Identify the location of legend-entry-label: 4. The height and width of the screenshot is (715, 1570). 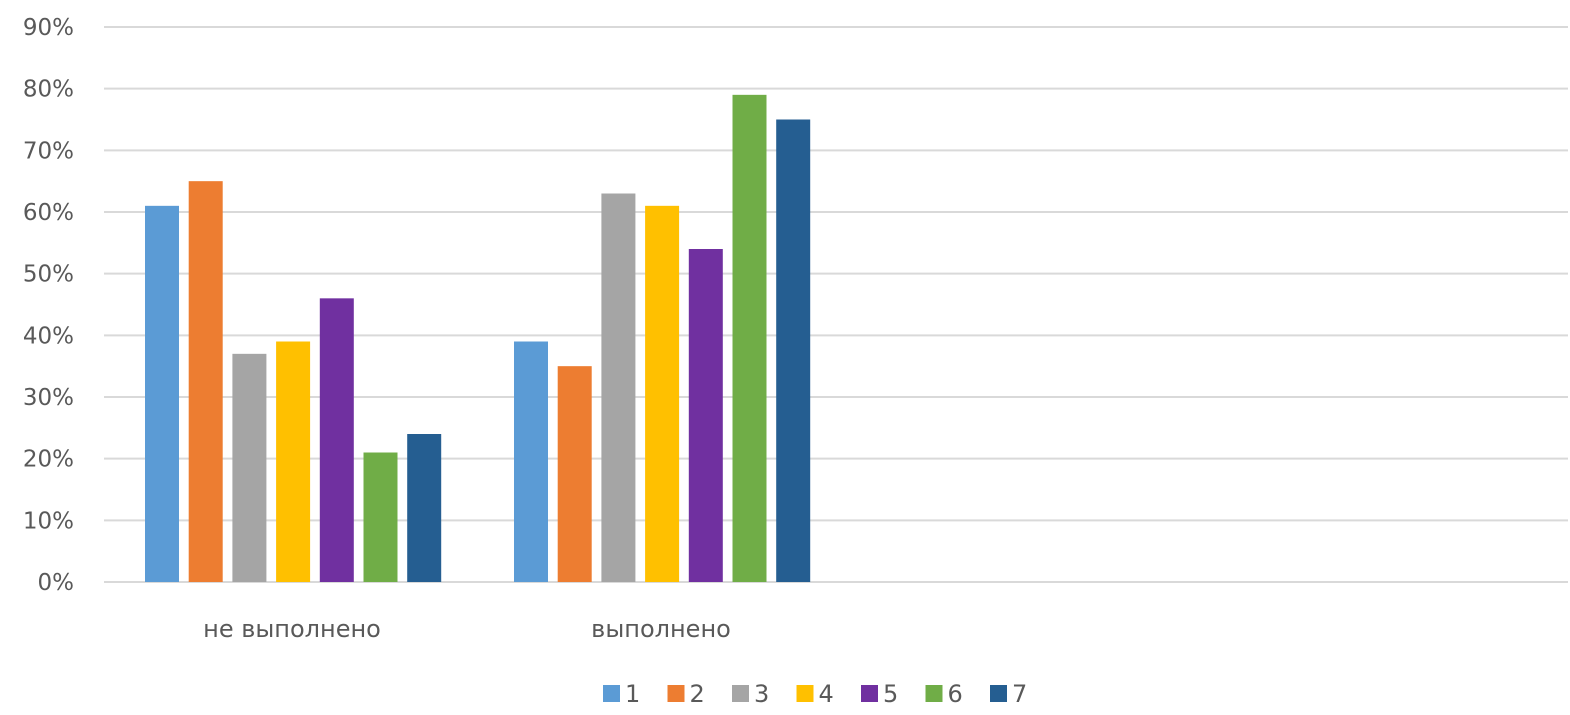
(826, 694).